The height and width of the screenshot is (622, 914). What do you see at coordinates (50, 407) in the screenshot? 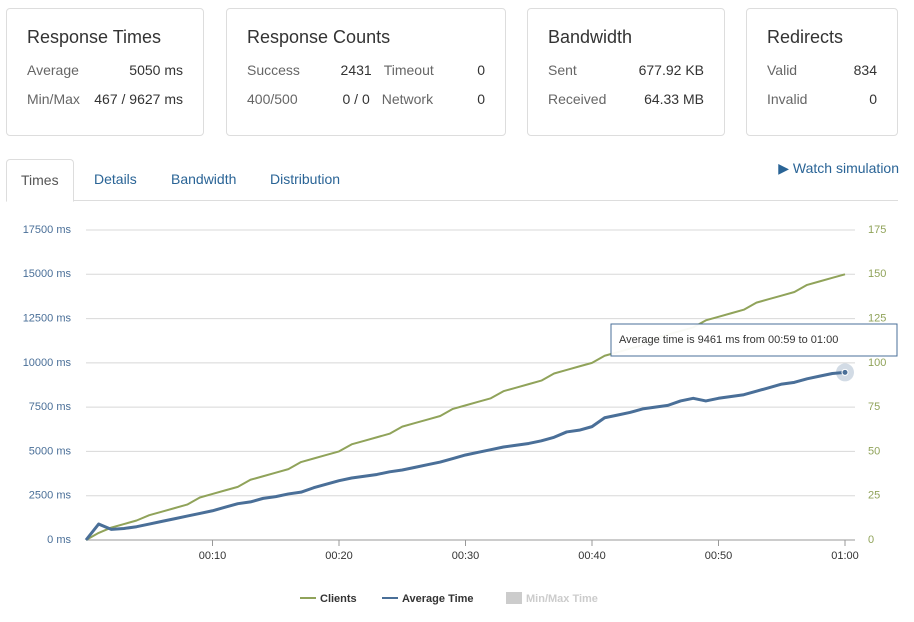
I see `y-tick-label: 7500 ms` at bounding box center [50, 407].